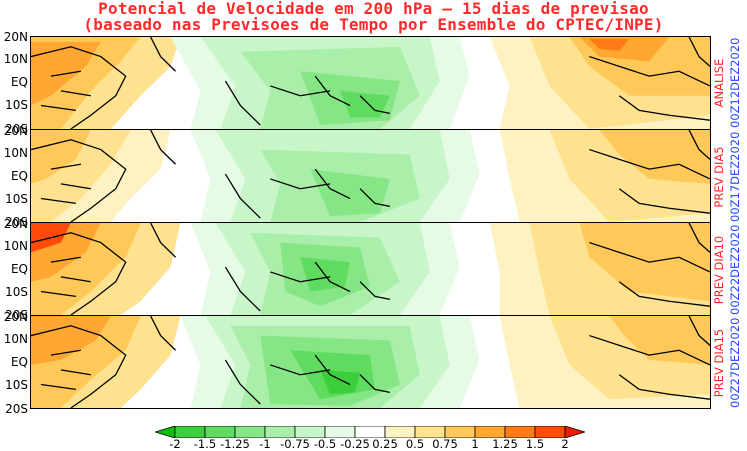 This screenshot has width=747, height=451. What do you see at coordinates (265, 444) in the screenshot?
I see `colorbar-tick-label: -1` at bounding box center [265, 444].